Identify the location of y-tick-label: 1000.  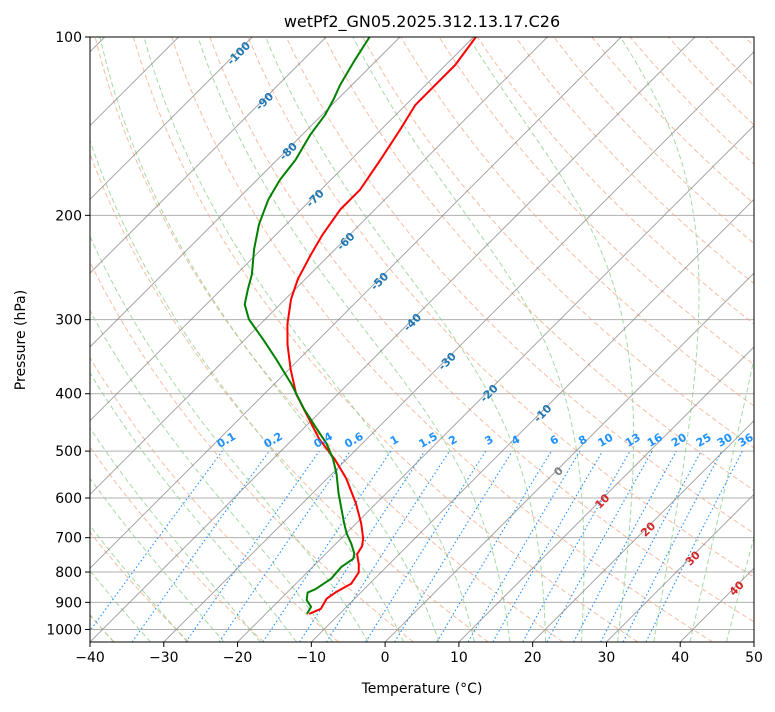
(64, 630).